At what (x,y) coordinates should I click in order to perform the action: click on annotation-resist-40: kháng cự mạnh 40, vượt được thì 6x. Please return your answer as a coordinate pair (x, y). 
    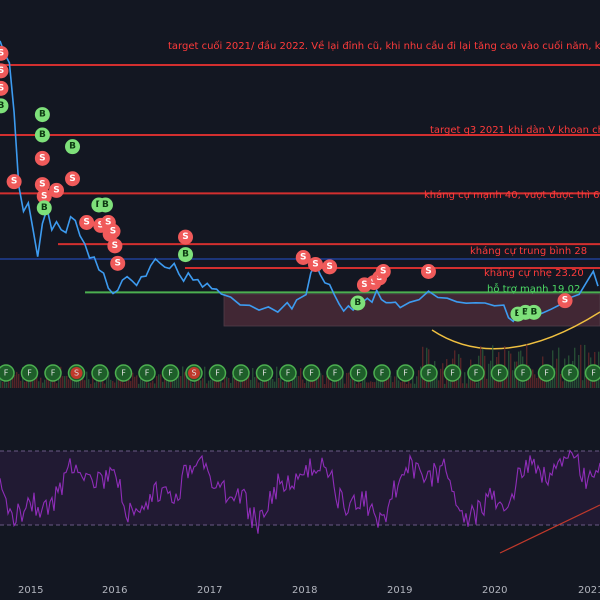
    Looking at the image, I should click on (512, 195).